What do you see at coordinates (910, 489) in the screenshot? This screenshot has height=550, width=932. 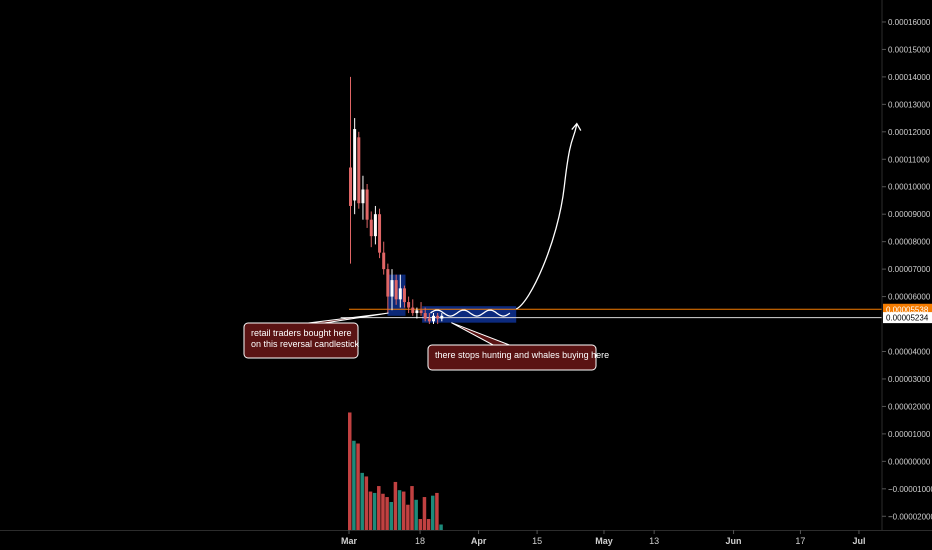 I see `y-tick-label: −0.00001000` at bounding box center [910, 489].